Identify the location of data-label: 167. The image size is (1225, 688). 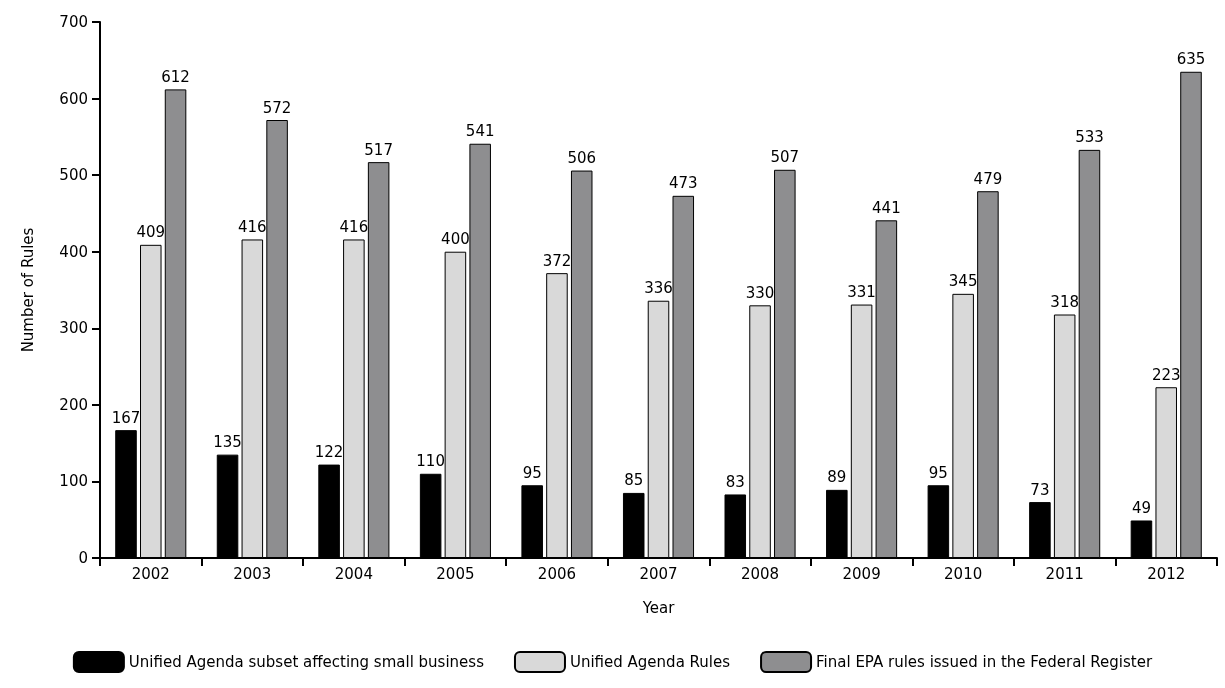
(126, 417).